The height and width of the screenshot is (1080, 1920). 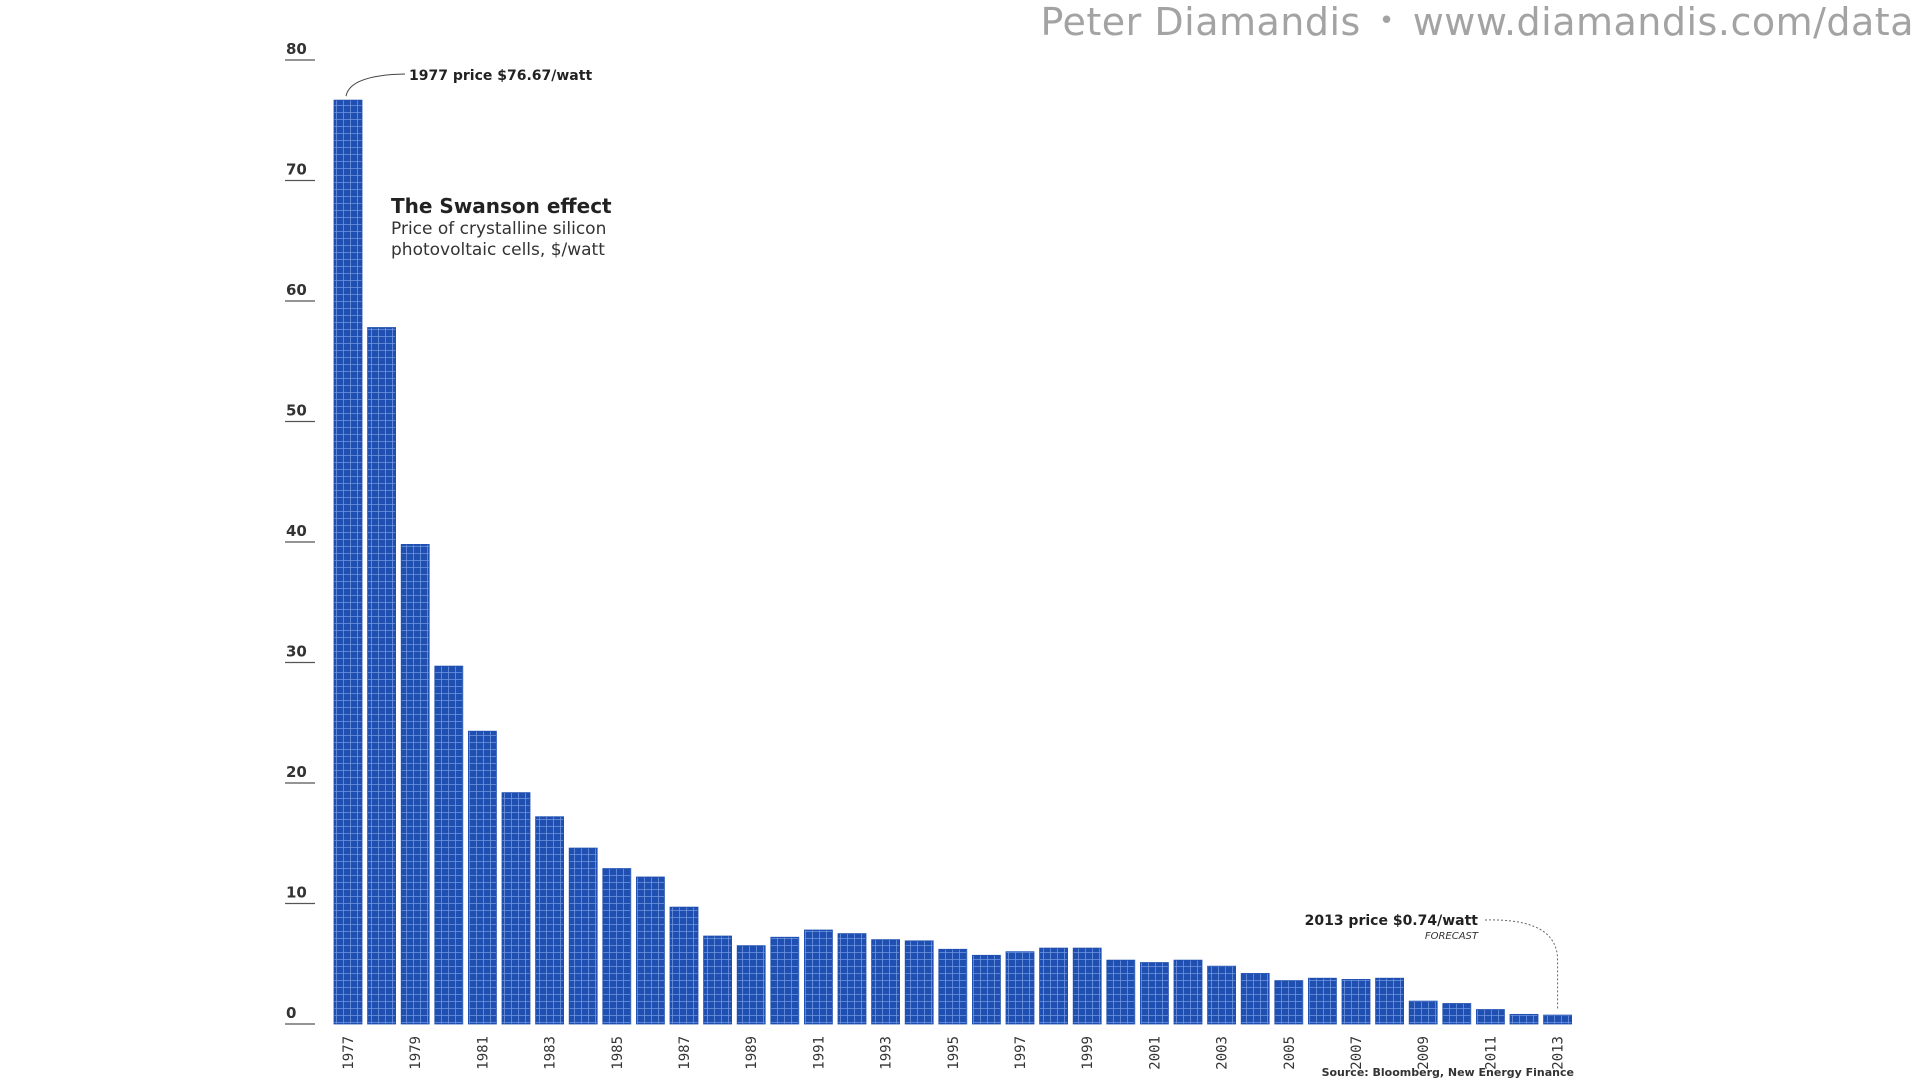 What do you see at coordinates (1663, 22) in the screenshot?
I see `watermark-site: www.diamandis.com/data` at bounding box center [1663, 22].